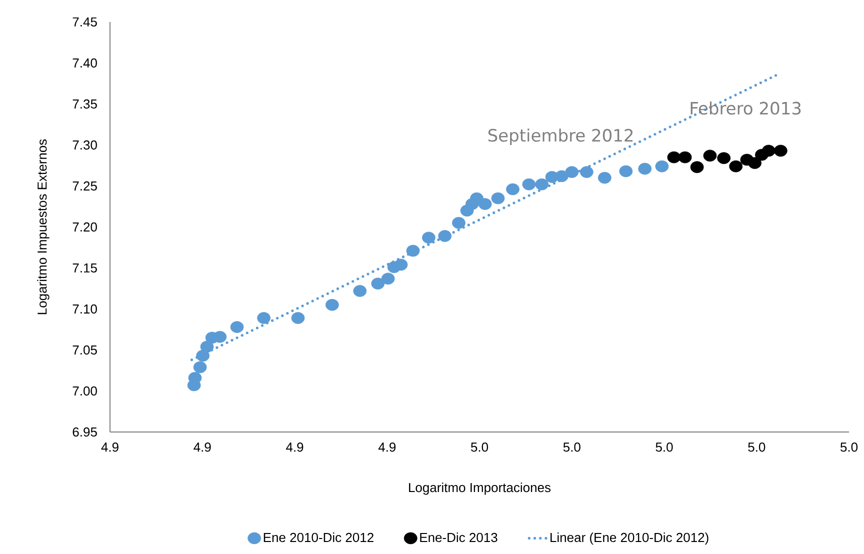 The height and width of the screenshot is (554, 864). Describe the element at coordinates (43, 226) in the screenshot. I see `y-axis-title: Logaritmo Impuestos Externos` at that location.